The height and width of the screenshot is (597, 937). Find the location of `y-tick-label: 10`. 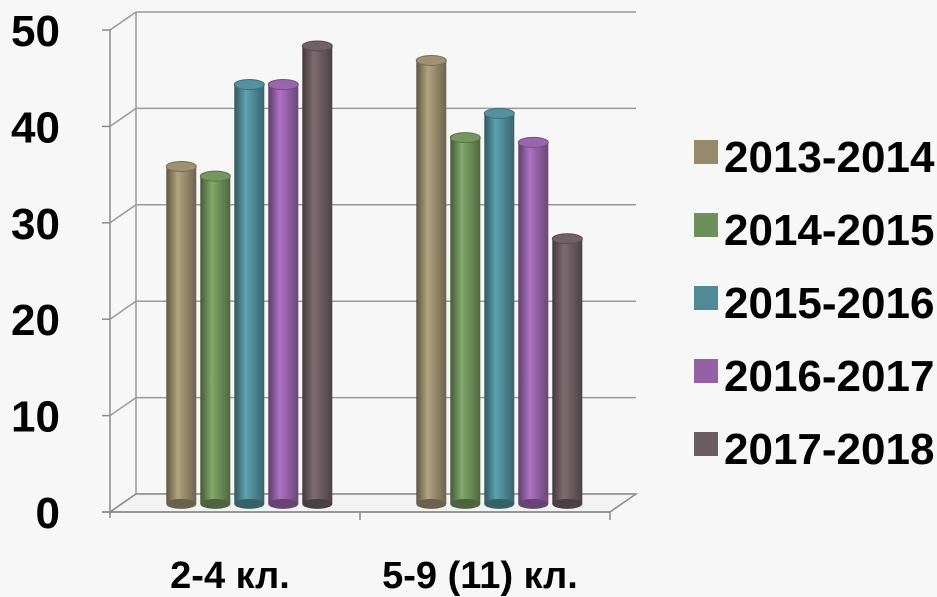

y-tick-label: 10 is located at coordinates (35, 417).